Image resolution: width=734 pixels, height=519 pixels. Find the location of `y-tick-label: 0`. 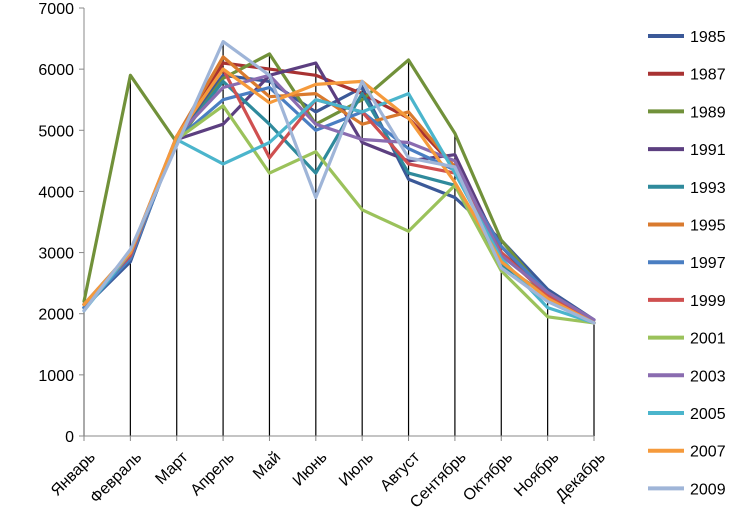

y-tick-label: 0 is located at coordinates (69, 437).